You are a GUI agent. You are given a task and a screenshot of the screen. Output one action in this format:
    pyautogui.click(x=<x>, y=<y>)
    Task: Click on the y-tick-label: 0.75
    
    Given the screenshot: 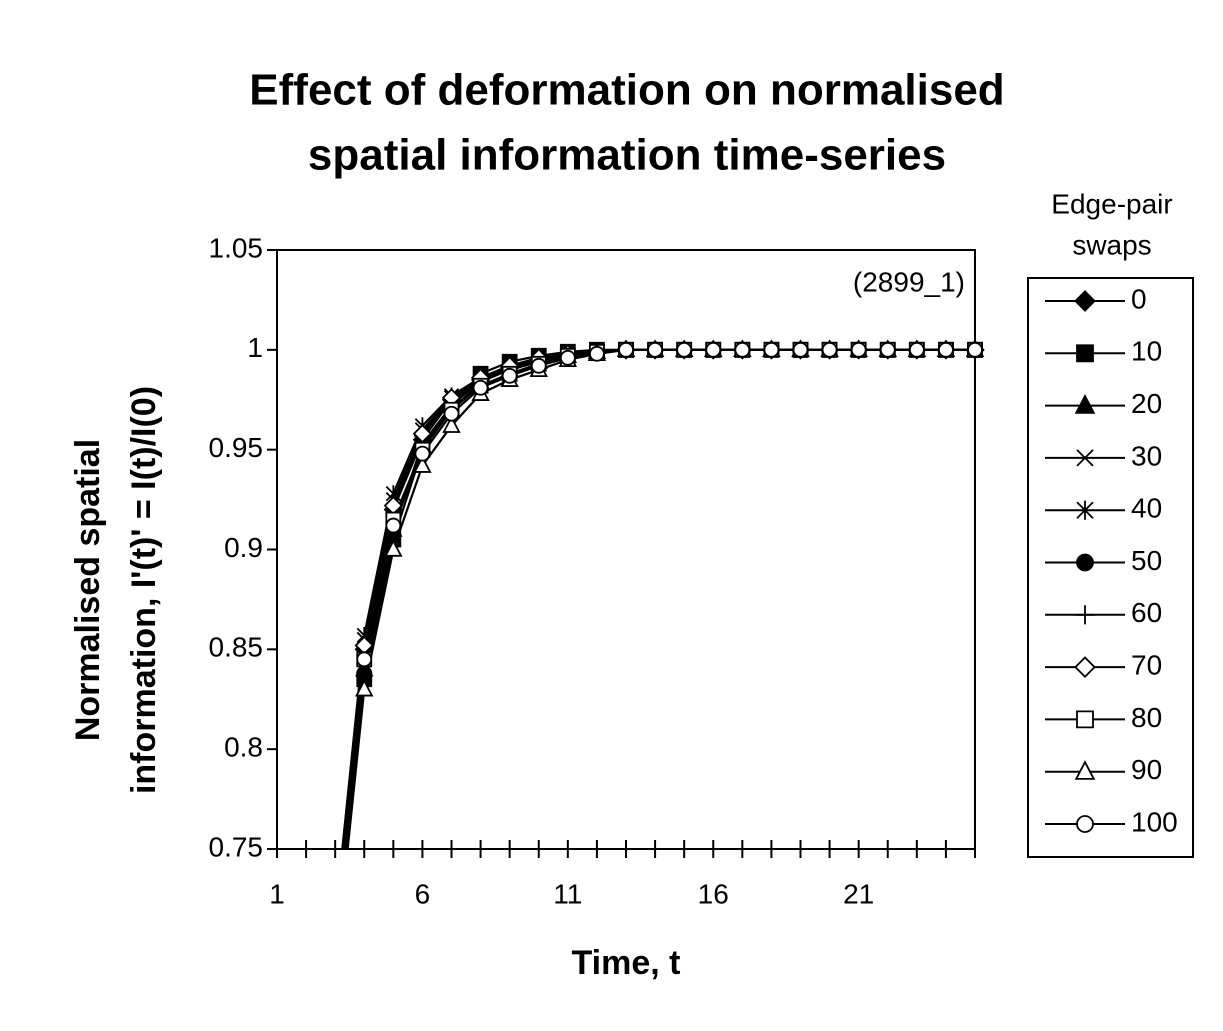 What is the action you would take?
    pyautogui.click(x=236, y=846)
    